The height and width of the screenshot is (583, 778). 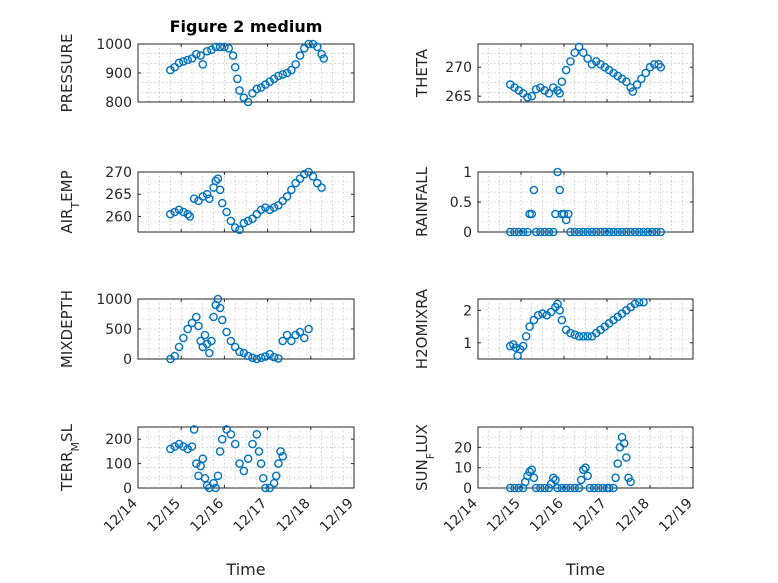 I want to click on y-tick-label: 10, so click(x=463, y=469).